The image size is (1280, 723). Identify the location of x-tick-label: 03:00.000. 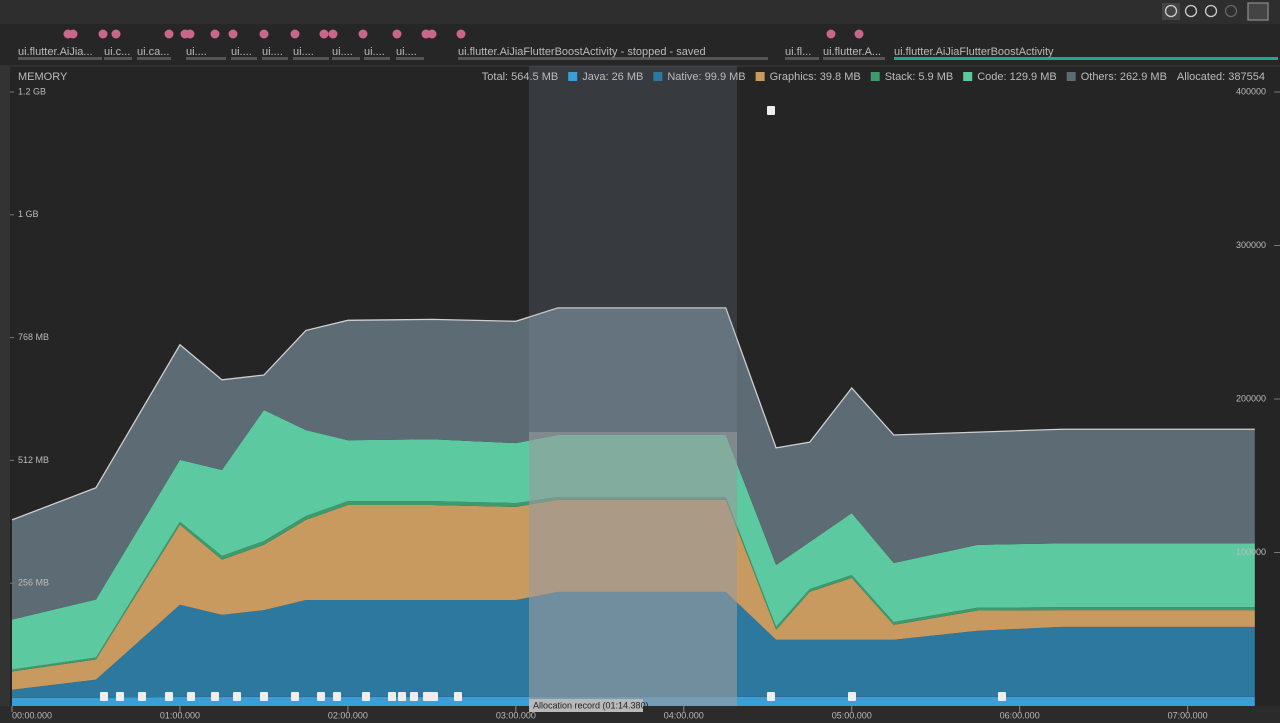
(516, 715).